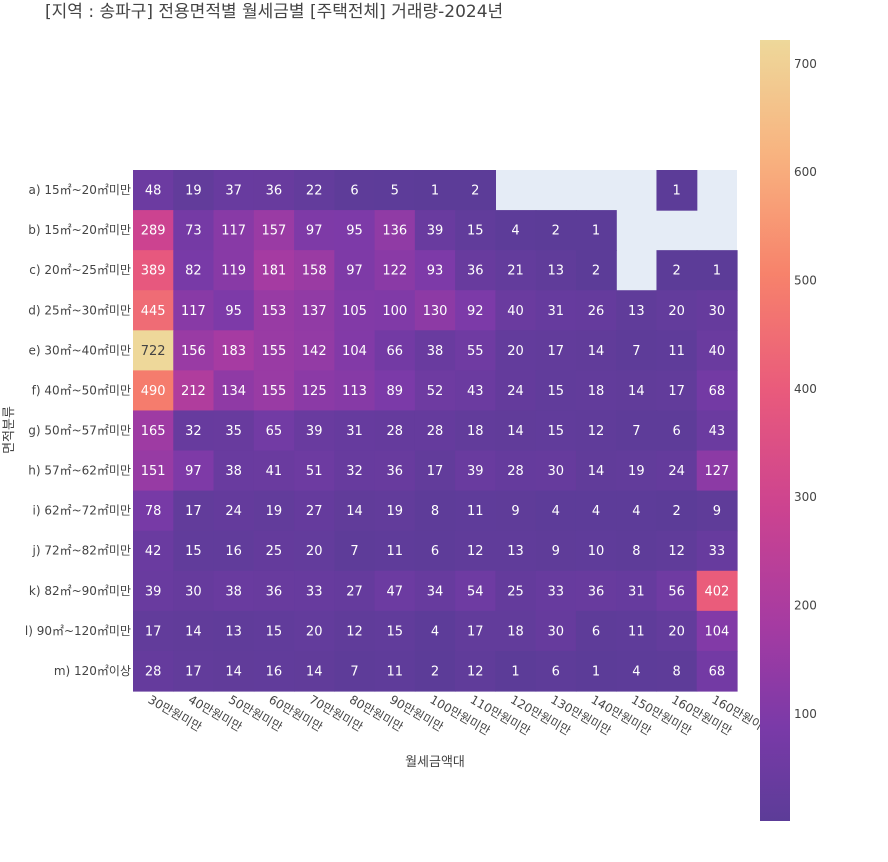 The height and width of the screenshot is (862, 888). I want to click on heatmap-cell-value: 89, so click(394, 391).